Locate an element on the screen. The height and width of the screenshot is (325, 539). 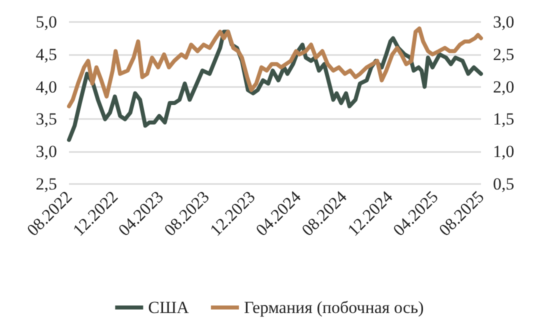
y-tick-label: 4,5 is located at coordinates (46, 54).